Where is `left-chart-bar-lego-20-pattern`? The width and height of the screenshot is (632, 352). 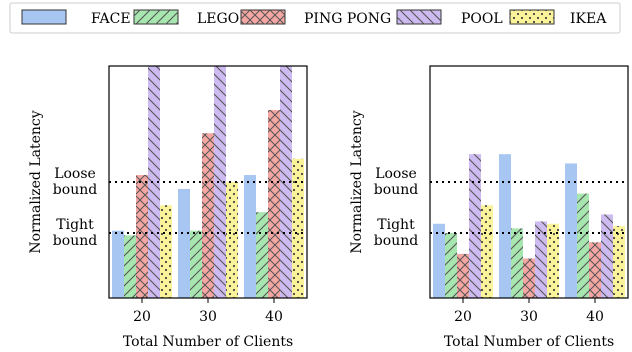
left-chart-bar-lego-20-pattern is located at coordinates (130, 266).